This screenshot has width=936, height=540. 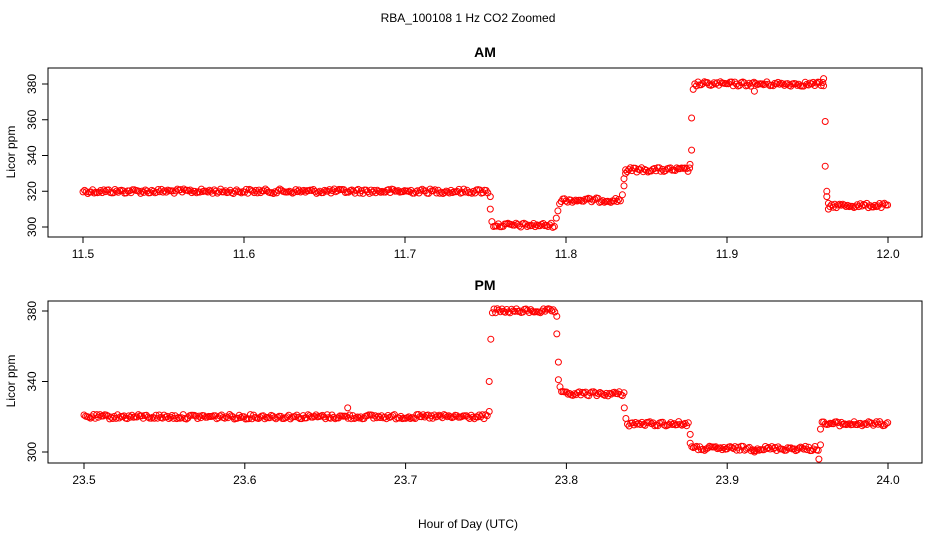 What do you see at coordinates (32, 191) in the screenshot?
I see `am-ytick-label: 320` at bounding box center [32, 191].